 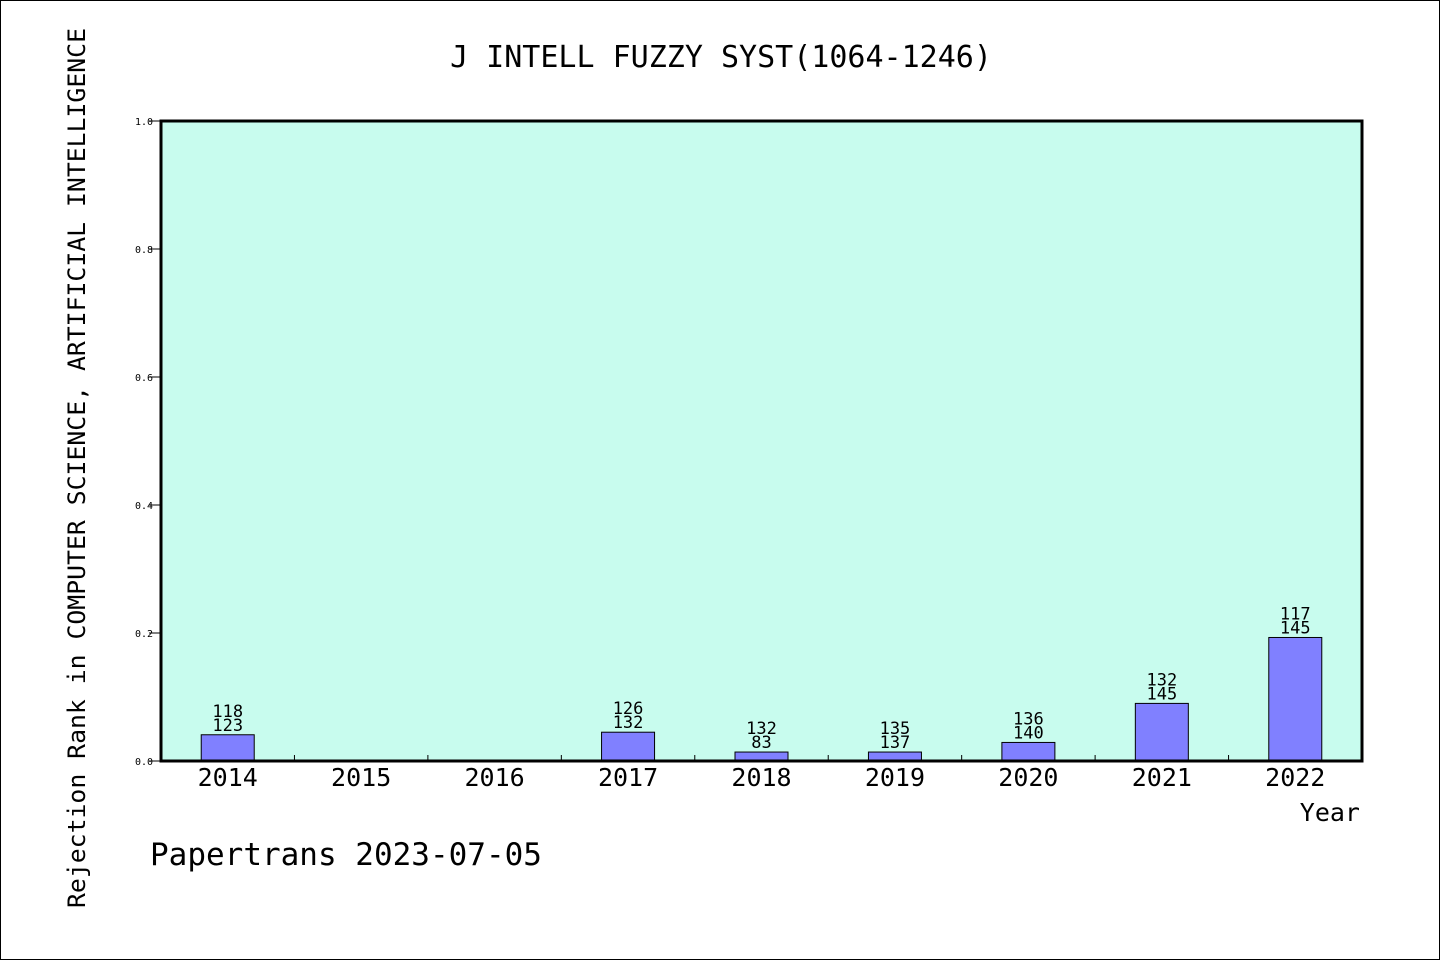 I want to click on bar-2017, so click(x=628, y=746).